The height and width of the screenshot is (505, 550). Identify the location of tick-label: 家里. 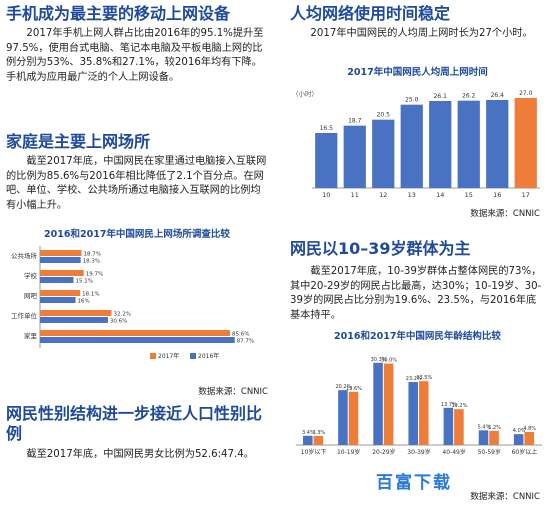
(31, 335).